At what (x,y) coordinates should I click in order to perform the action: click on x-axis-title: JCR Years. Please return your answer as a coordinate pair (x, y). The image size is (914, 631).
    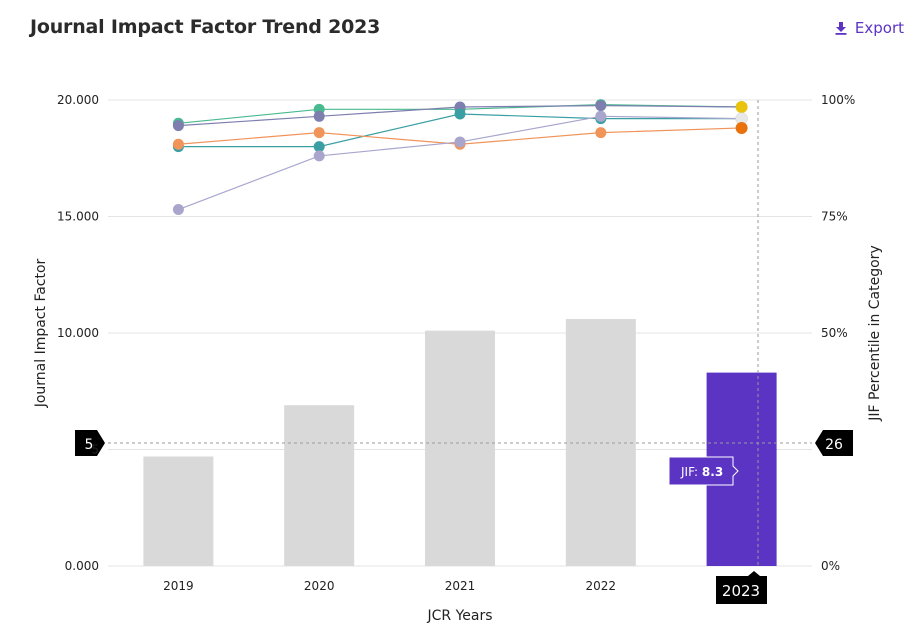
    Looking at the image, I should click on (459, 616).